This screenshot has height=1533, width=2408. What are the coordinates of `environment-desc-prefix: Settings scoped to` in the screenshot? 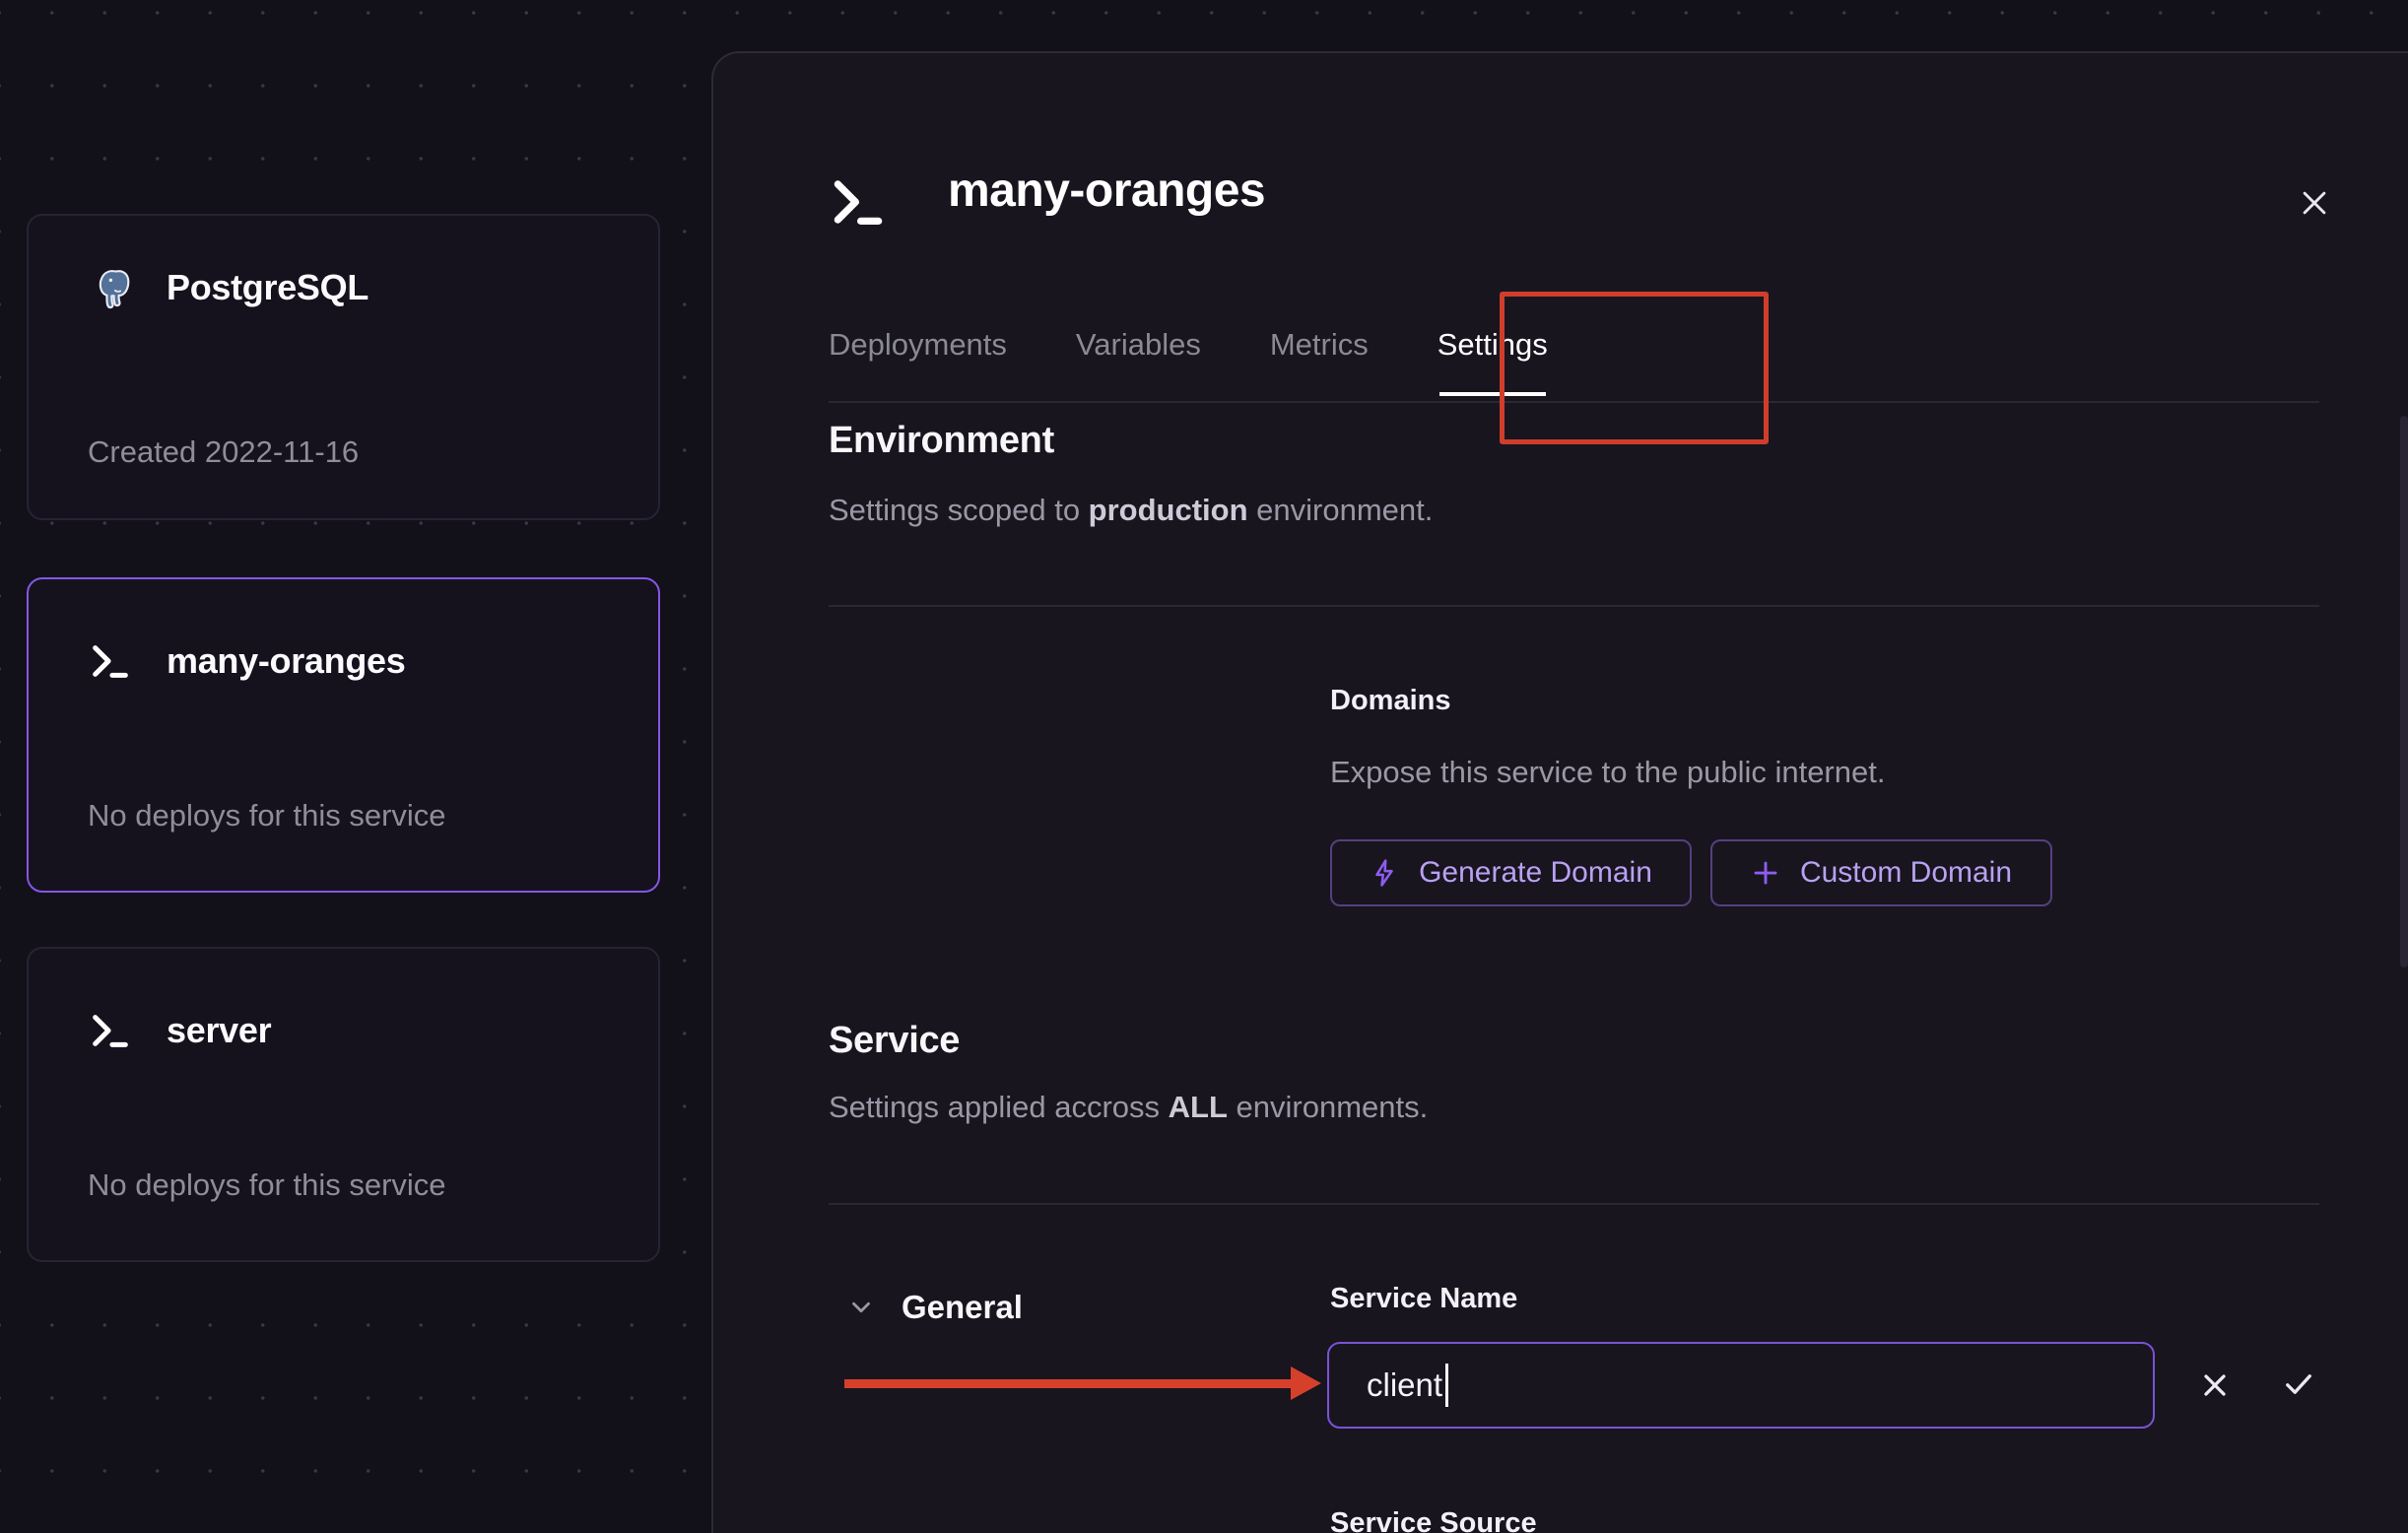 It's located at (959, 510).